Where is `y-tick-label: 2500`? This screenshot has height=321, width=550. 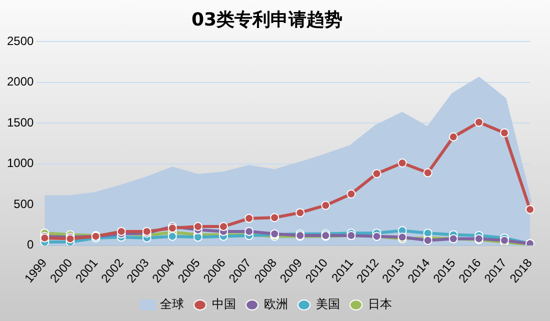
y-tick-label: 2500 is located at coordinates (20, 41).